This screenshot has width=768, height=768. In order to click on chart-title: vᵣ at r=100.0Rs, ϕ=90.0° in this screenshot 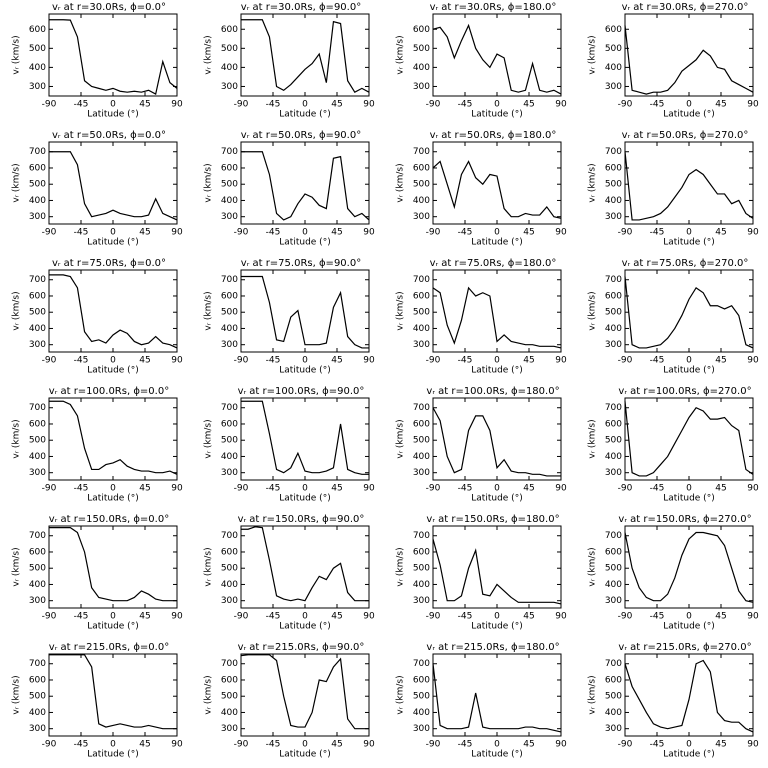, I will do `click(301, 391)`.